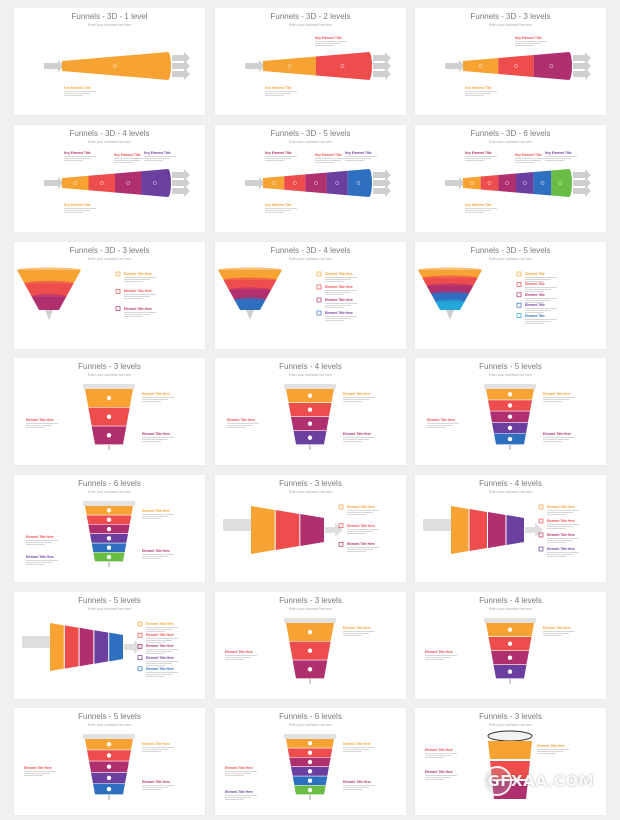 The image size is (620, 820). I want to click on funnel-lid, so click(310, 736).